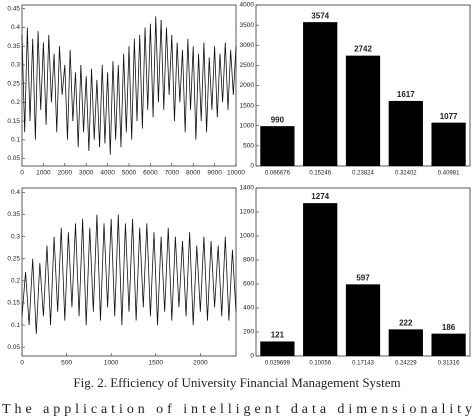  I want to click on y-tick-label: 400, so click(248, 308).